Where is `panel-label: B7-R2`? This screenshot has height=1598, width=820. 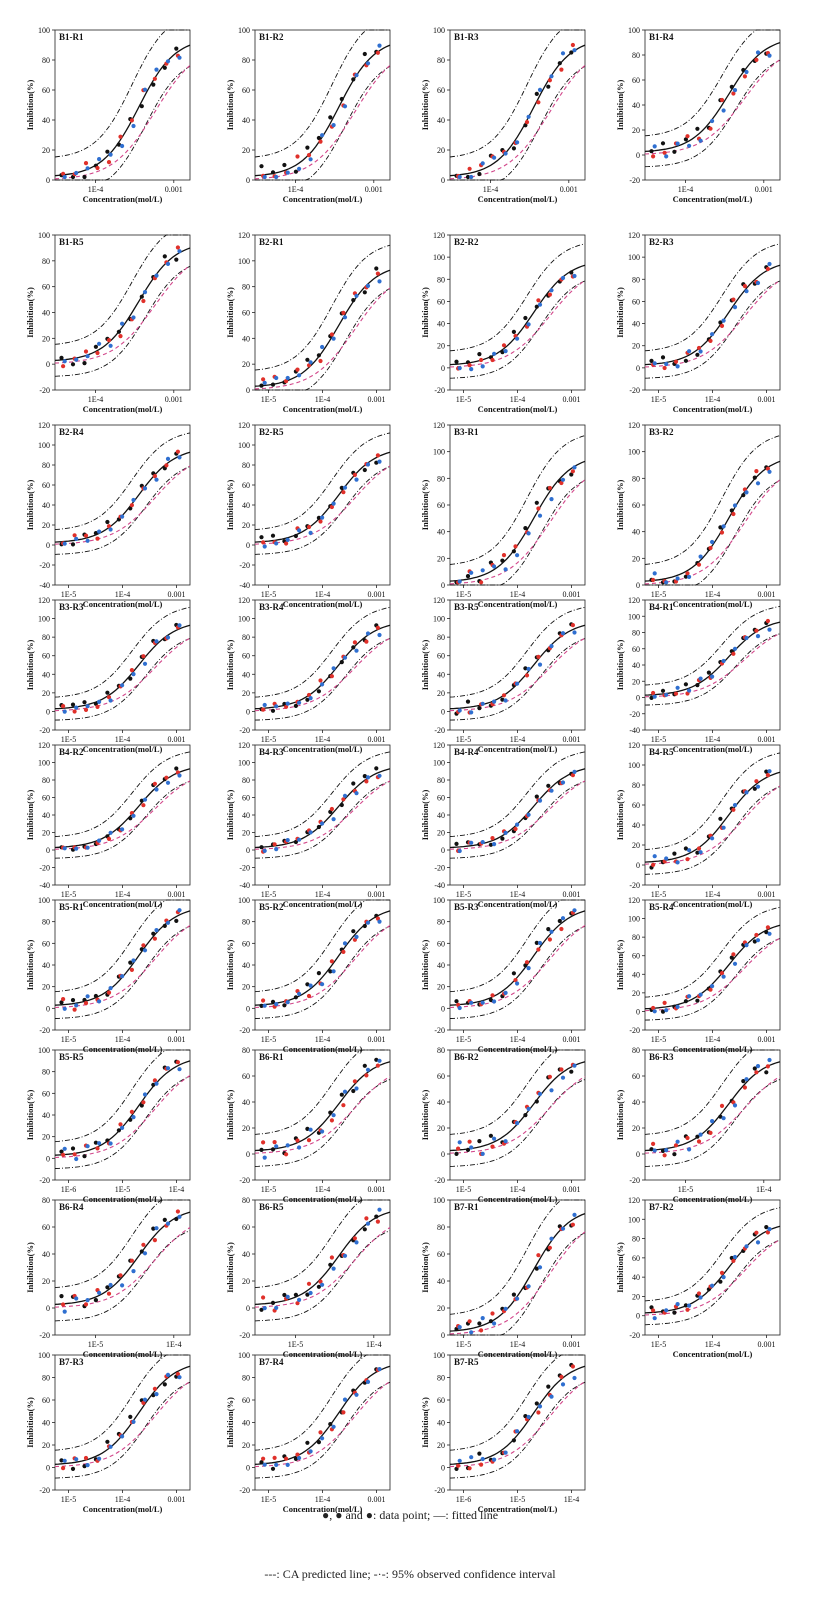 panel-label: B7-R2 is located at coordinates (661, 1207).